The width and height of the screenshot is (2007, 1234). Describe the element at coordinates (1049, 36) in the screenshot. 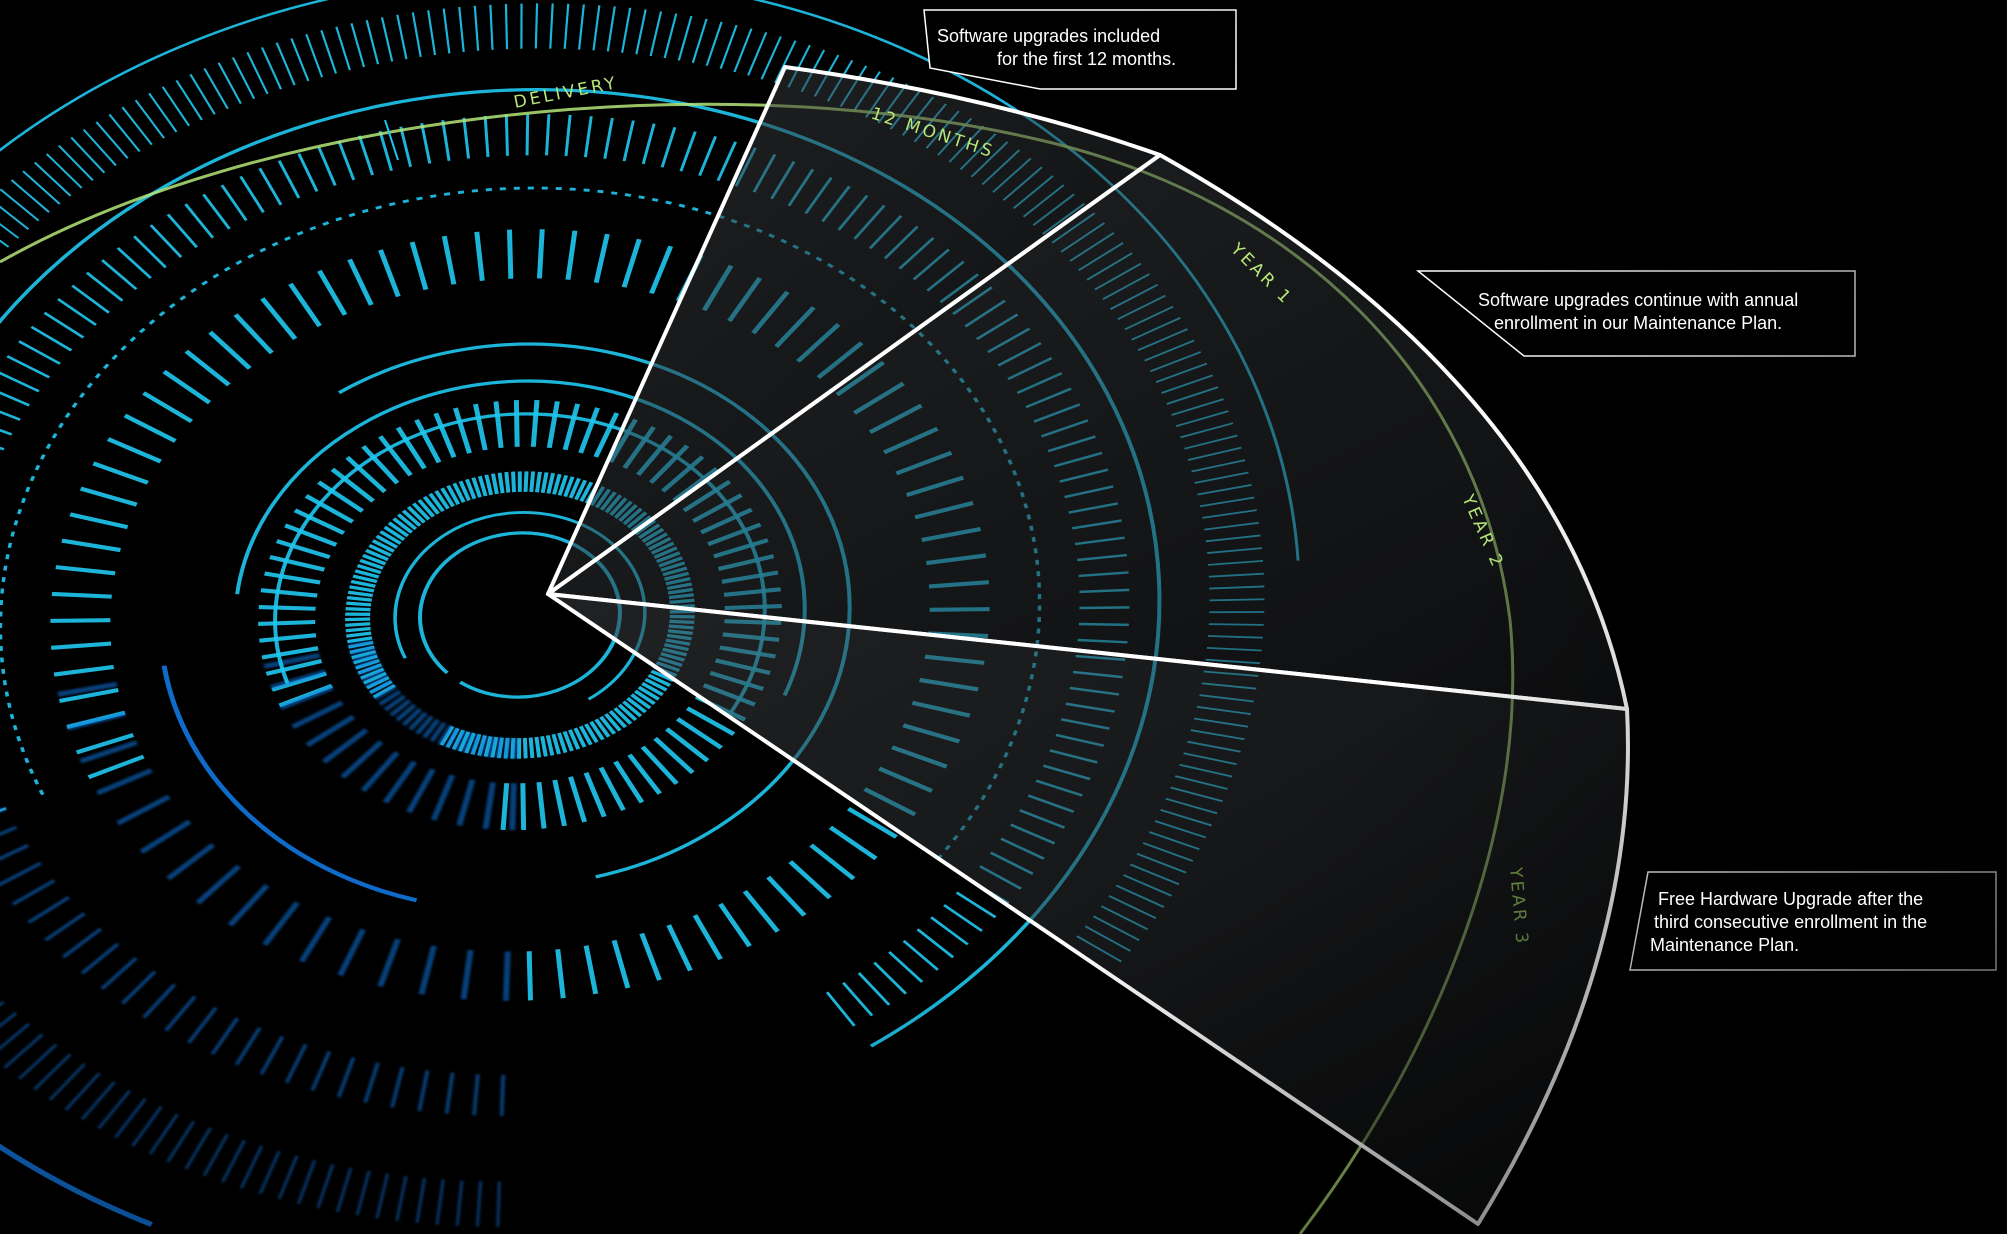

I see `callout-1-line-1: Software upgrades included` at that location.